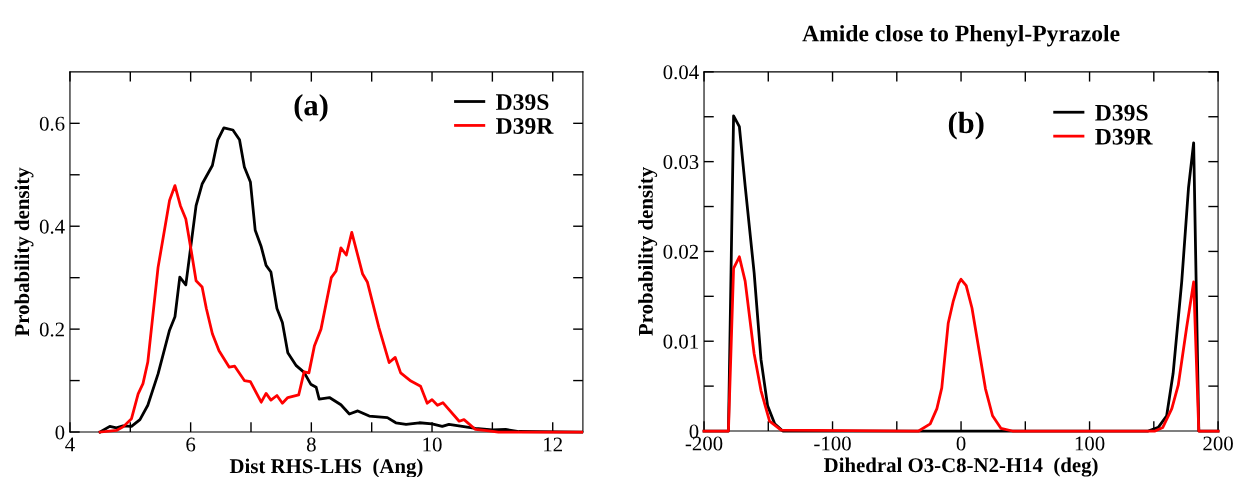 Image resolution: width=1236 pixels, height=477 pixels. I want to click on y-tick-label: 0.2, so click(51, 329).